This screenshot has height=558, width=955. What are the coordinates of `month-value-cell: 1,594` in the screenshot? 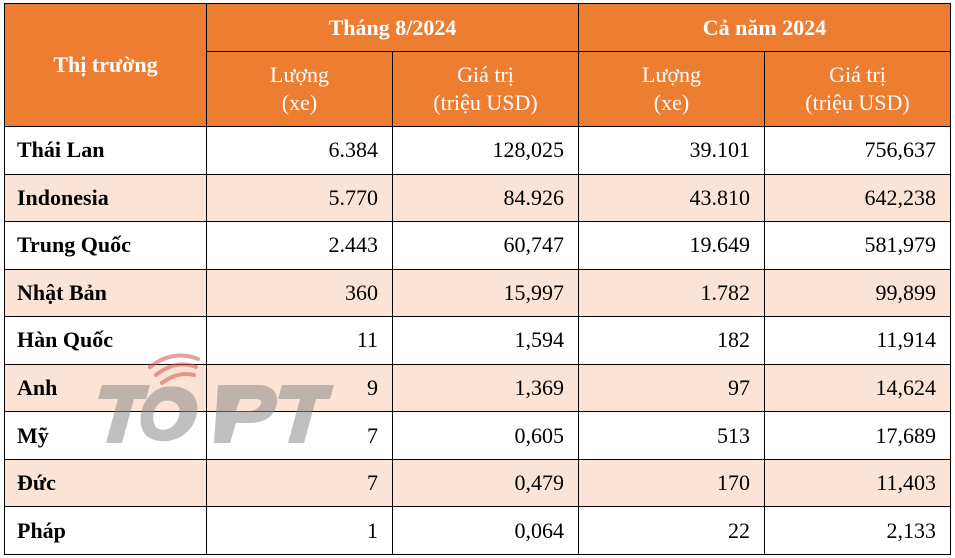 It's located at (485, 340).